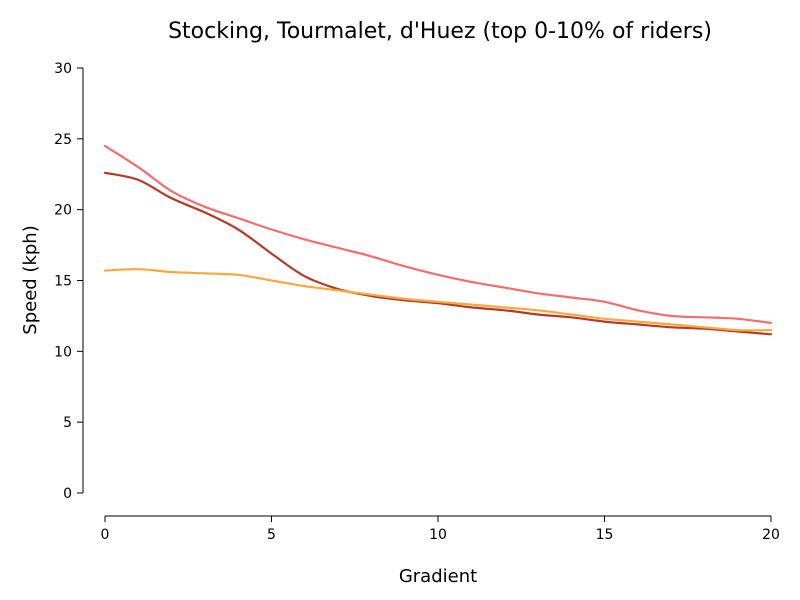 This screenshot has height=600, width=800. I want to click on y-tick-label: 25, so click(63, 140).